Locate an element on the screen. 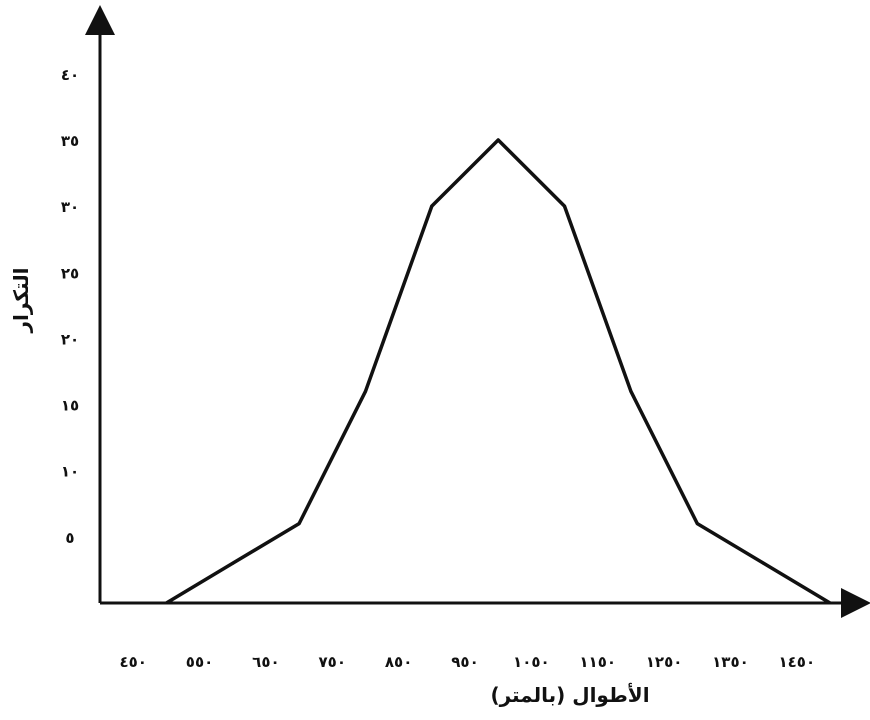  y-tick-label: ٤٠ is located at coordinates (70, 75).